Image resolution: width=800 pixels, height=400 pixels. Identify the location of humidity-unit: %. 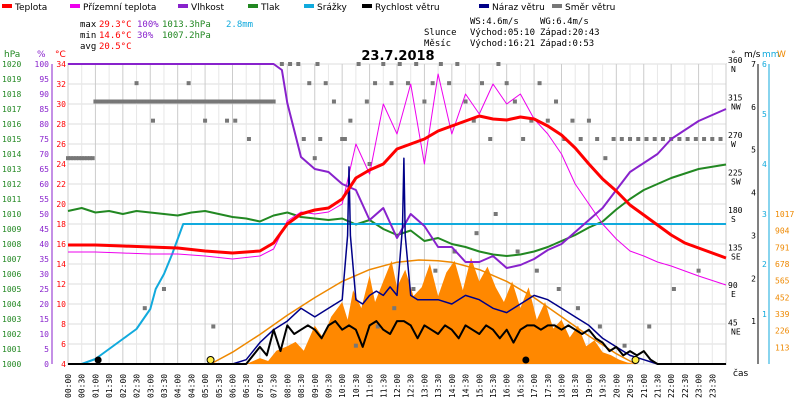
(41, 55).